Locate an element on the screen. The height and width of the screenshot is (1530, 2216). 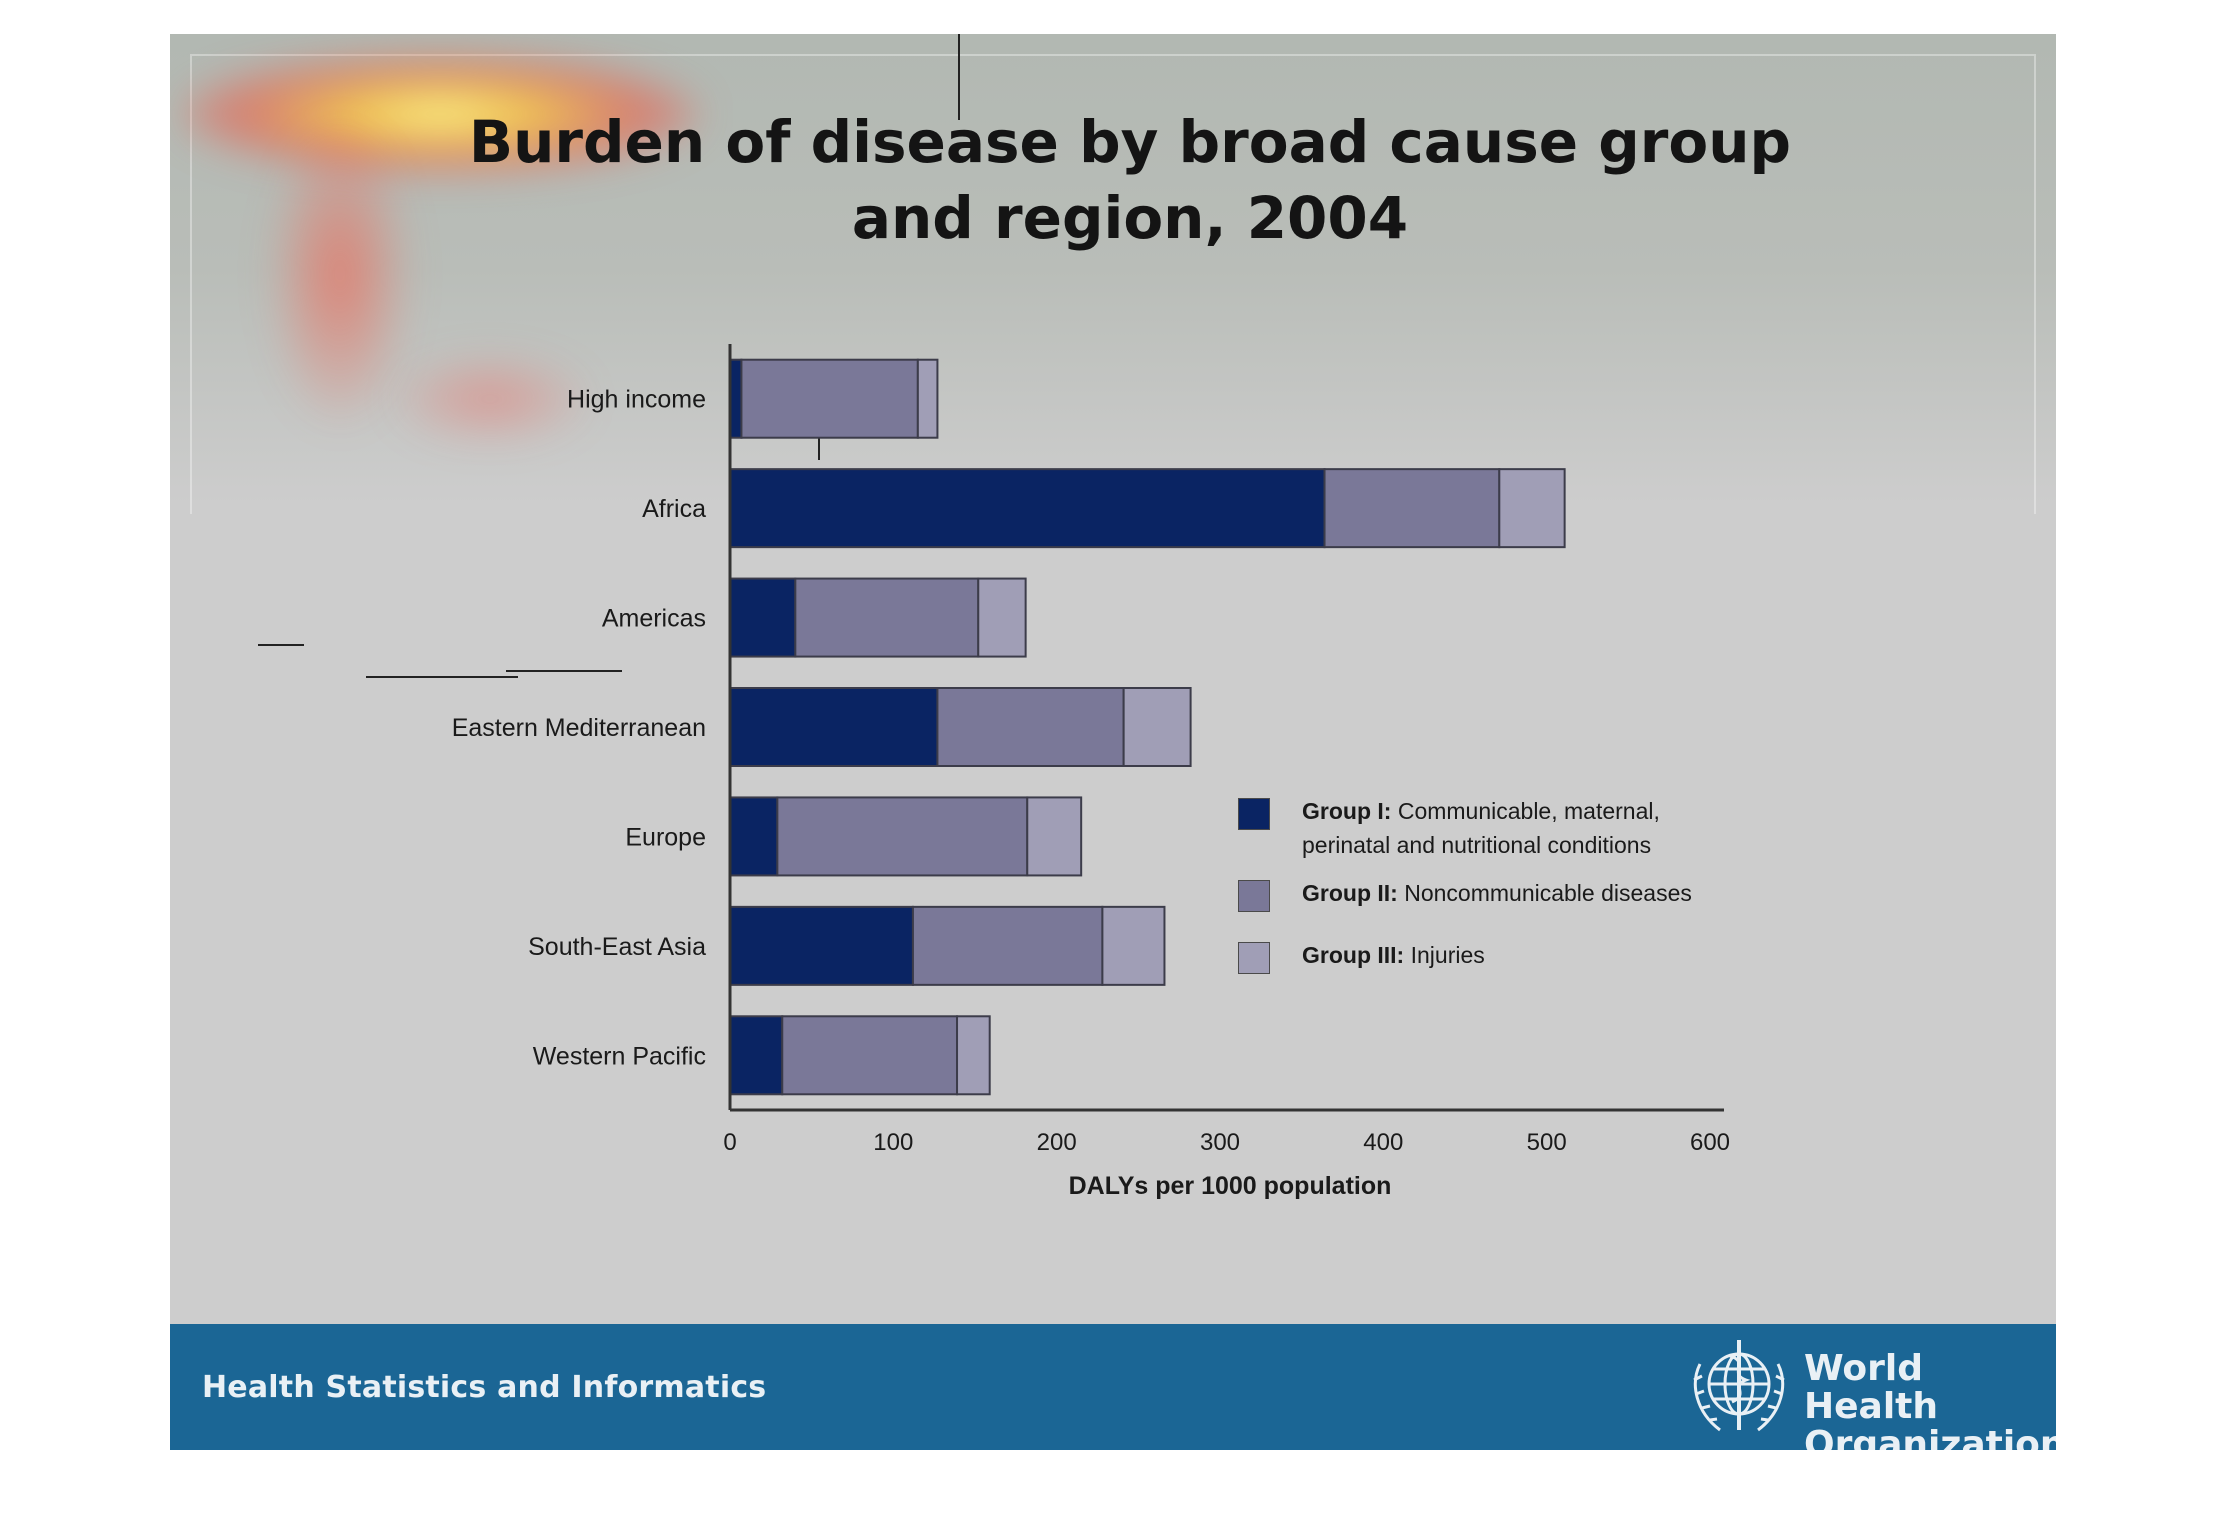
bar-africa-group3 is located at coordinates (1532, 508).